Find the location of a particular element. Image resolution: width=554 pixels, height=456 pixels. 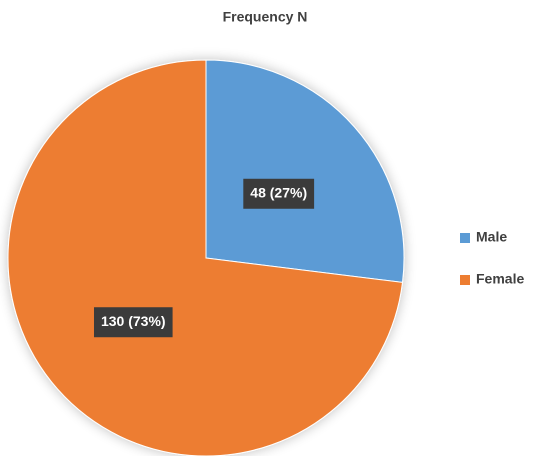

legend-label: Male is located at coordinates (491, 237).